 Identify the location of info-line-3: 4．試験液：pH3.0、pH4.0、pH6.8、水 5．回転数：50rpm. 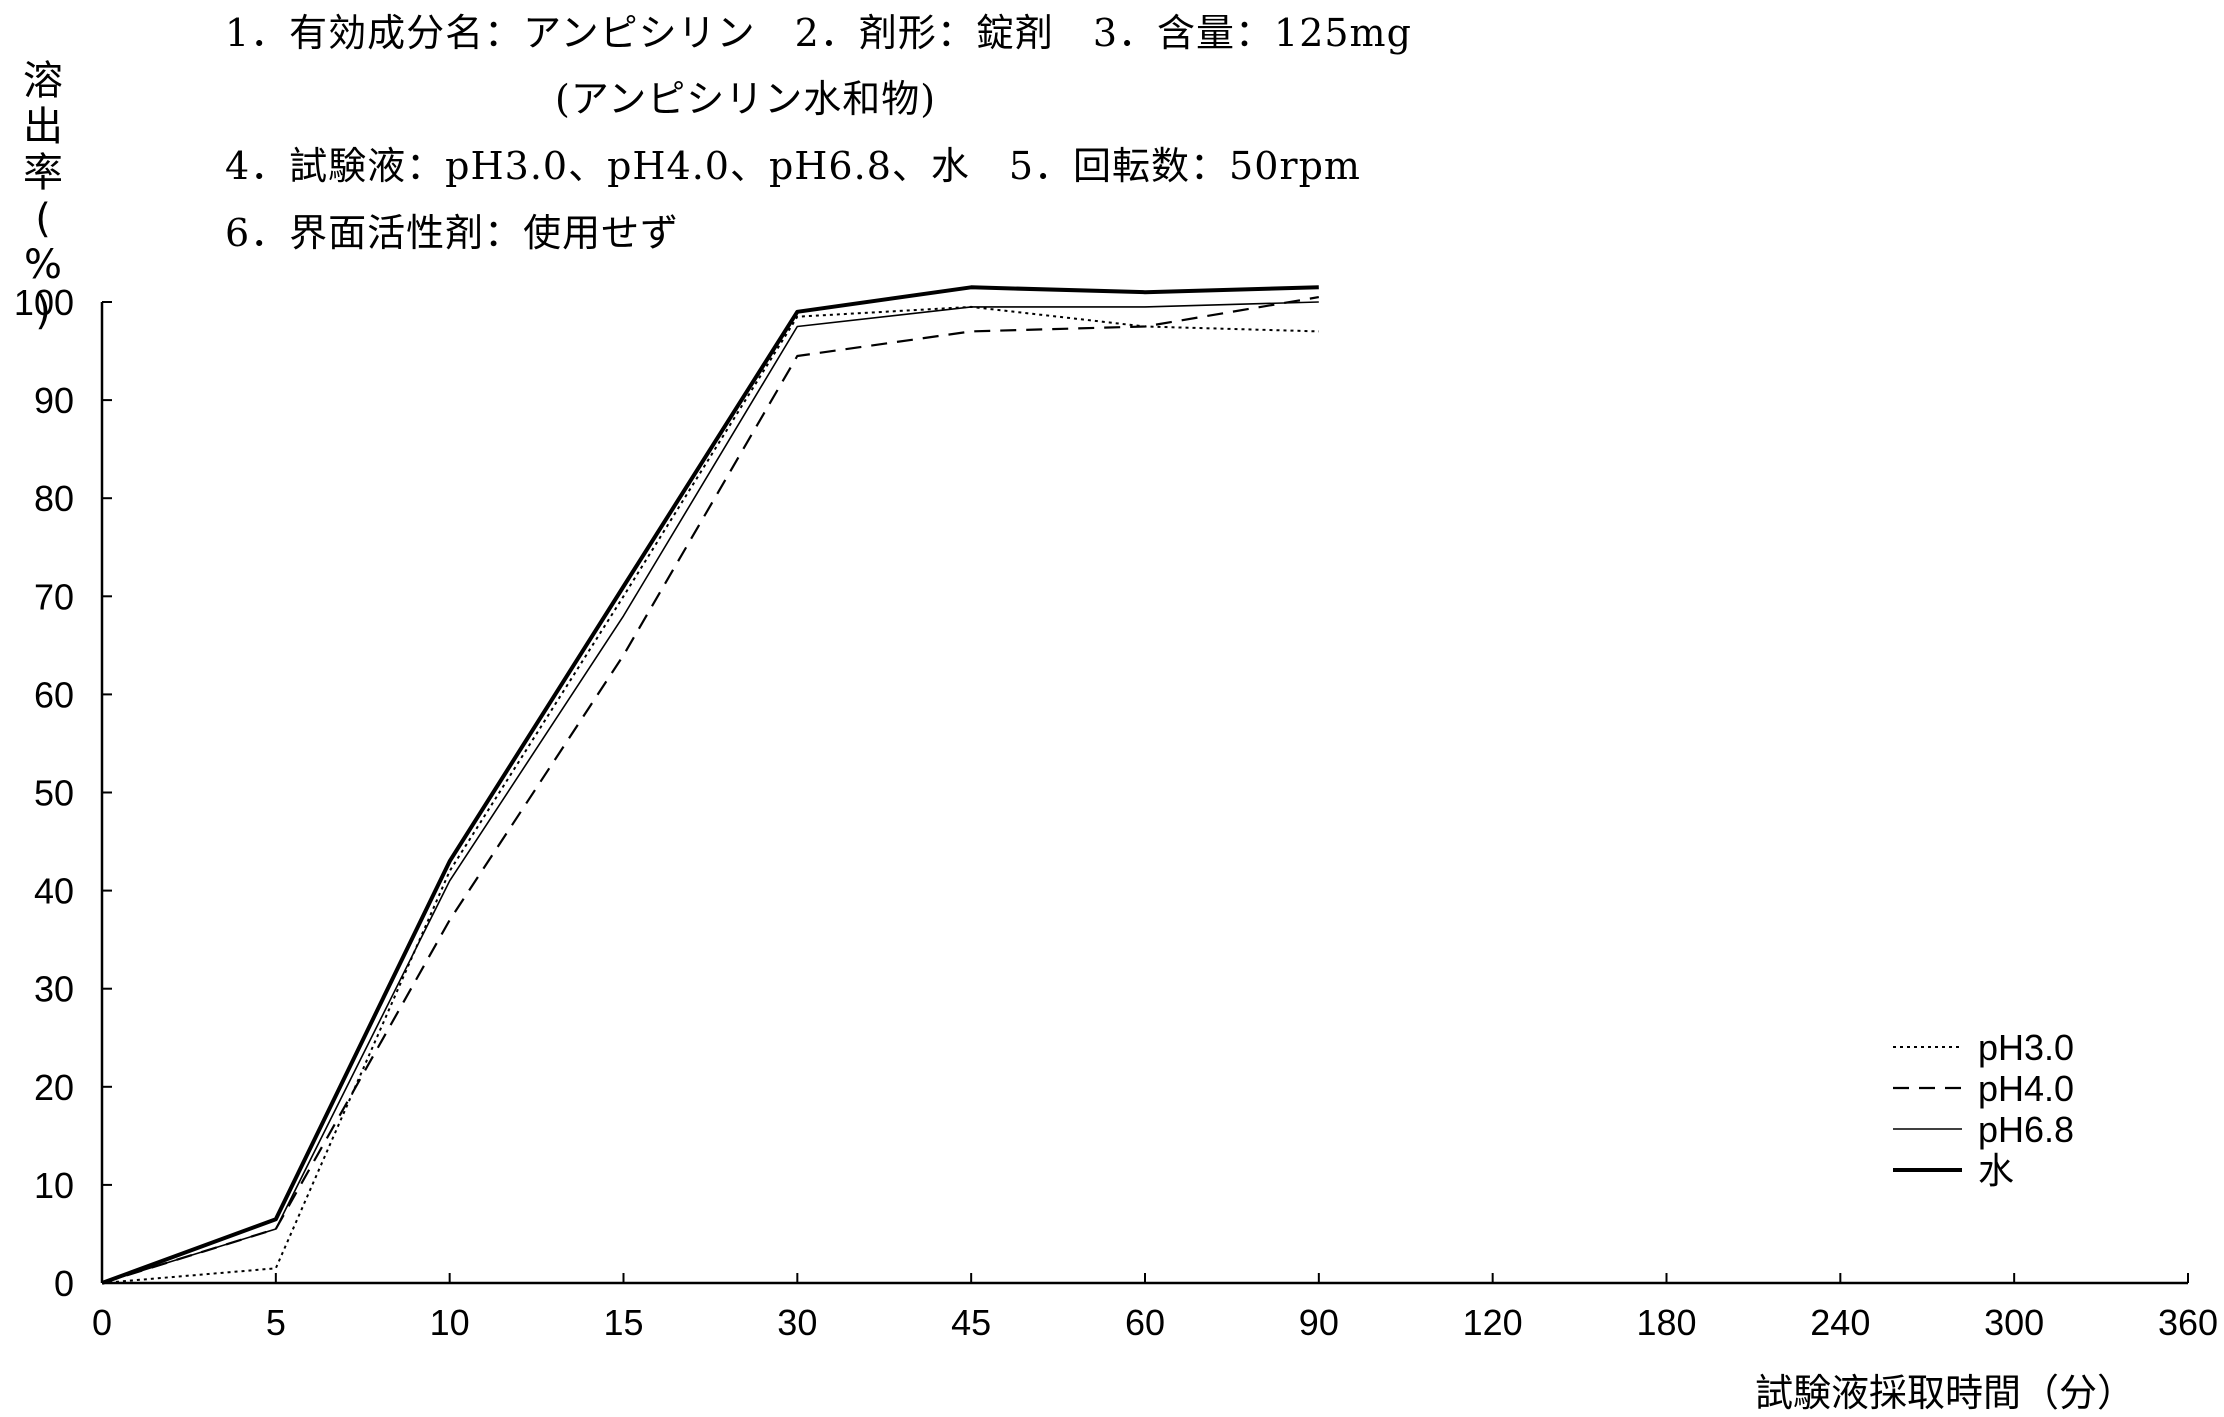
(793, 166).